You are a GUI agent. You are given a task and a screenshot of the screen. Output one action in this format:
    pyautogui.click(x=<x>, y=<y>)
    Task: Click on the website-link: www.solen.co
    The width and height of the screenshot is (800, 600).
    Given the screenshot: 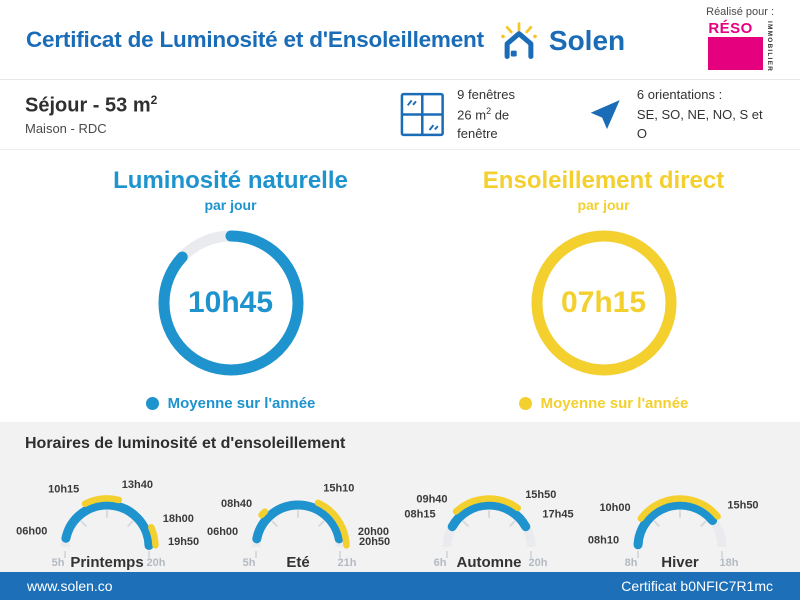 What is the action you would take?
    pyautogui.click(x=70, y=586)
    